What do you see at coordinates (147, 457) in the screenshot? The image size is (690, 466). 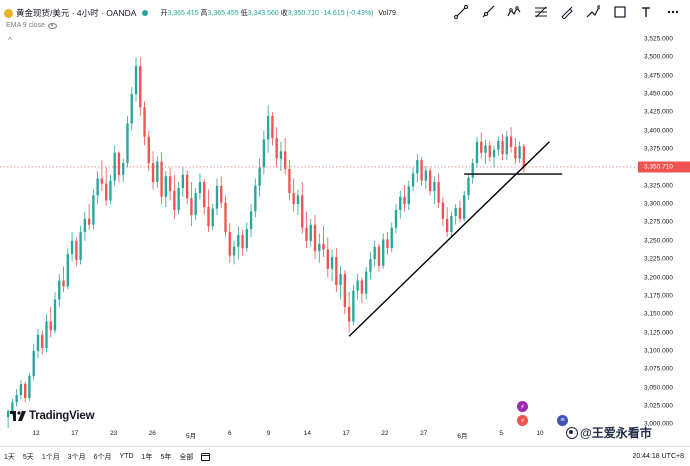 I see `range-1y-button: 1年` at bounding box center [147, 457].